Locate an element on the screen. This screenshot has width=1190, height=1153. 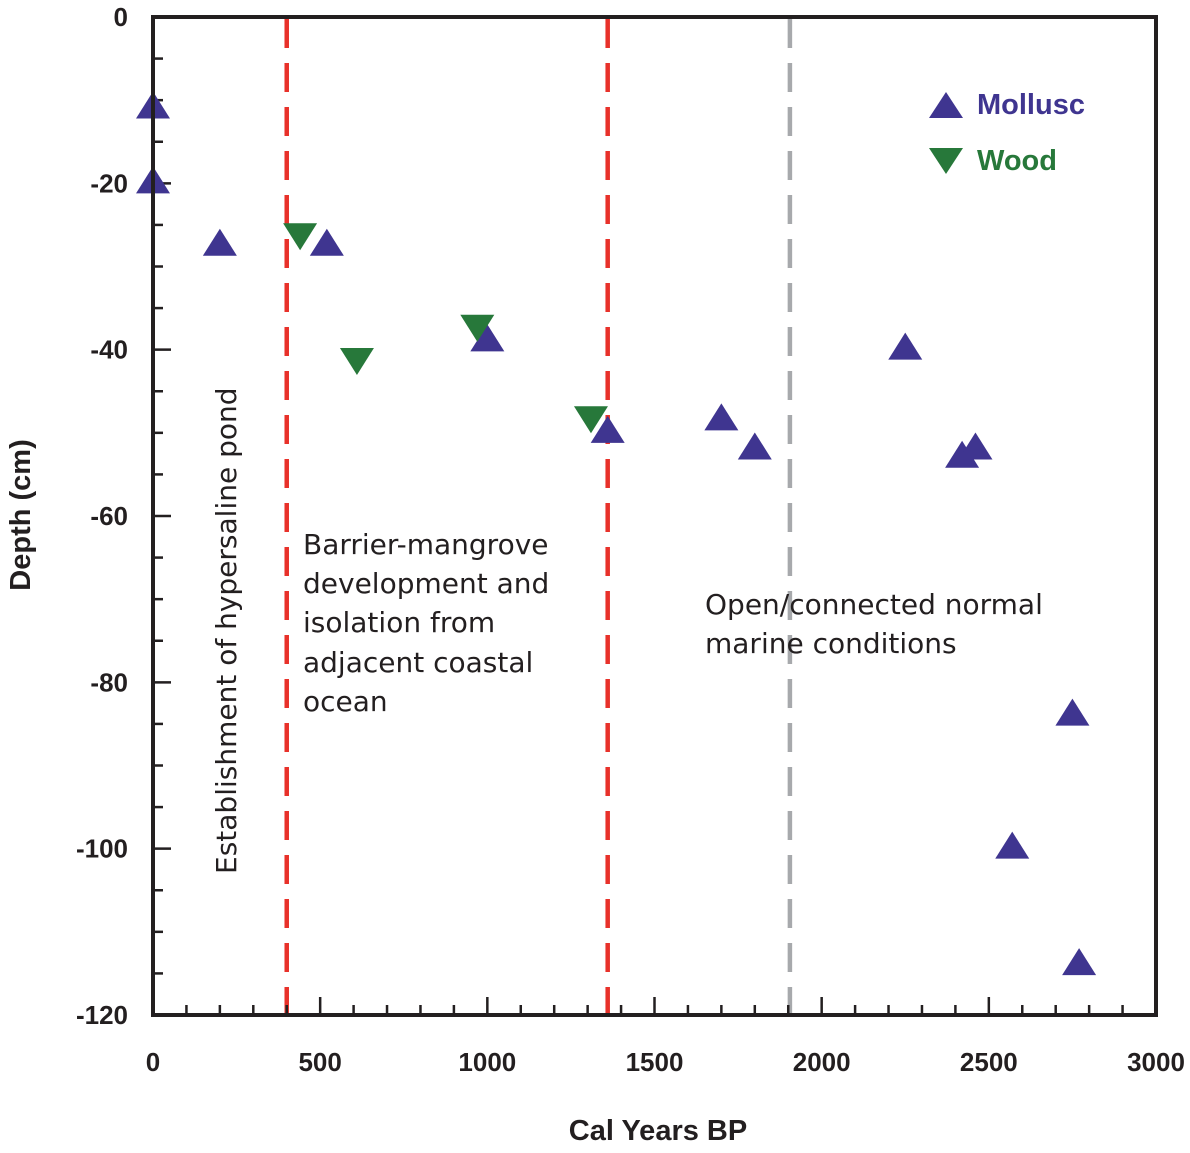
annotation-barrier-3: isolation from is located at coordinates (399, 622).